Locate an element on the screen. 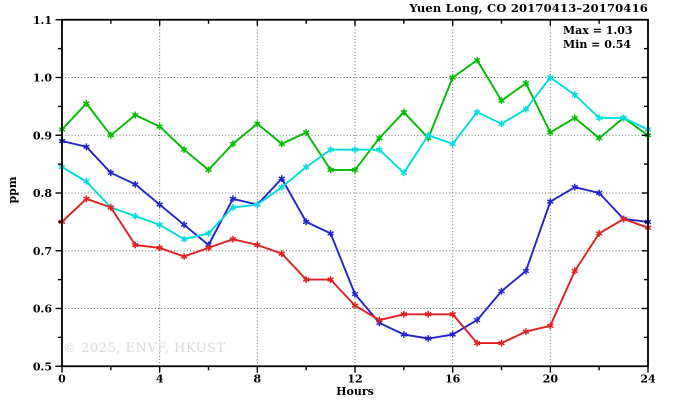  watermark: © 2025, ENVF, HKUST is located at coordinates (144, 348).